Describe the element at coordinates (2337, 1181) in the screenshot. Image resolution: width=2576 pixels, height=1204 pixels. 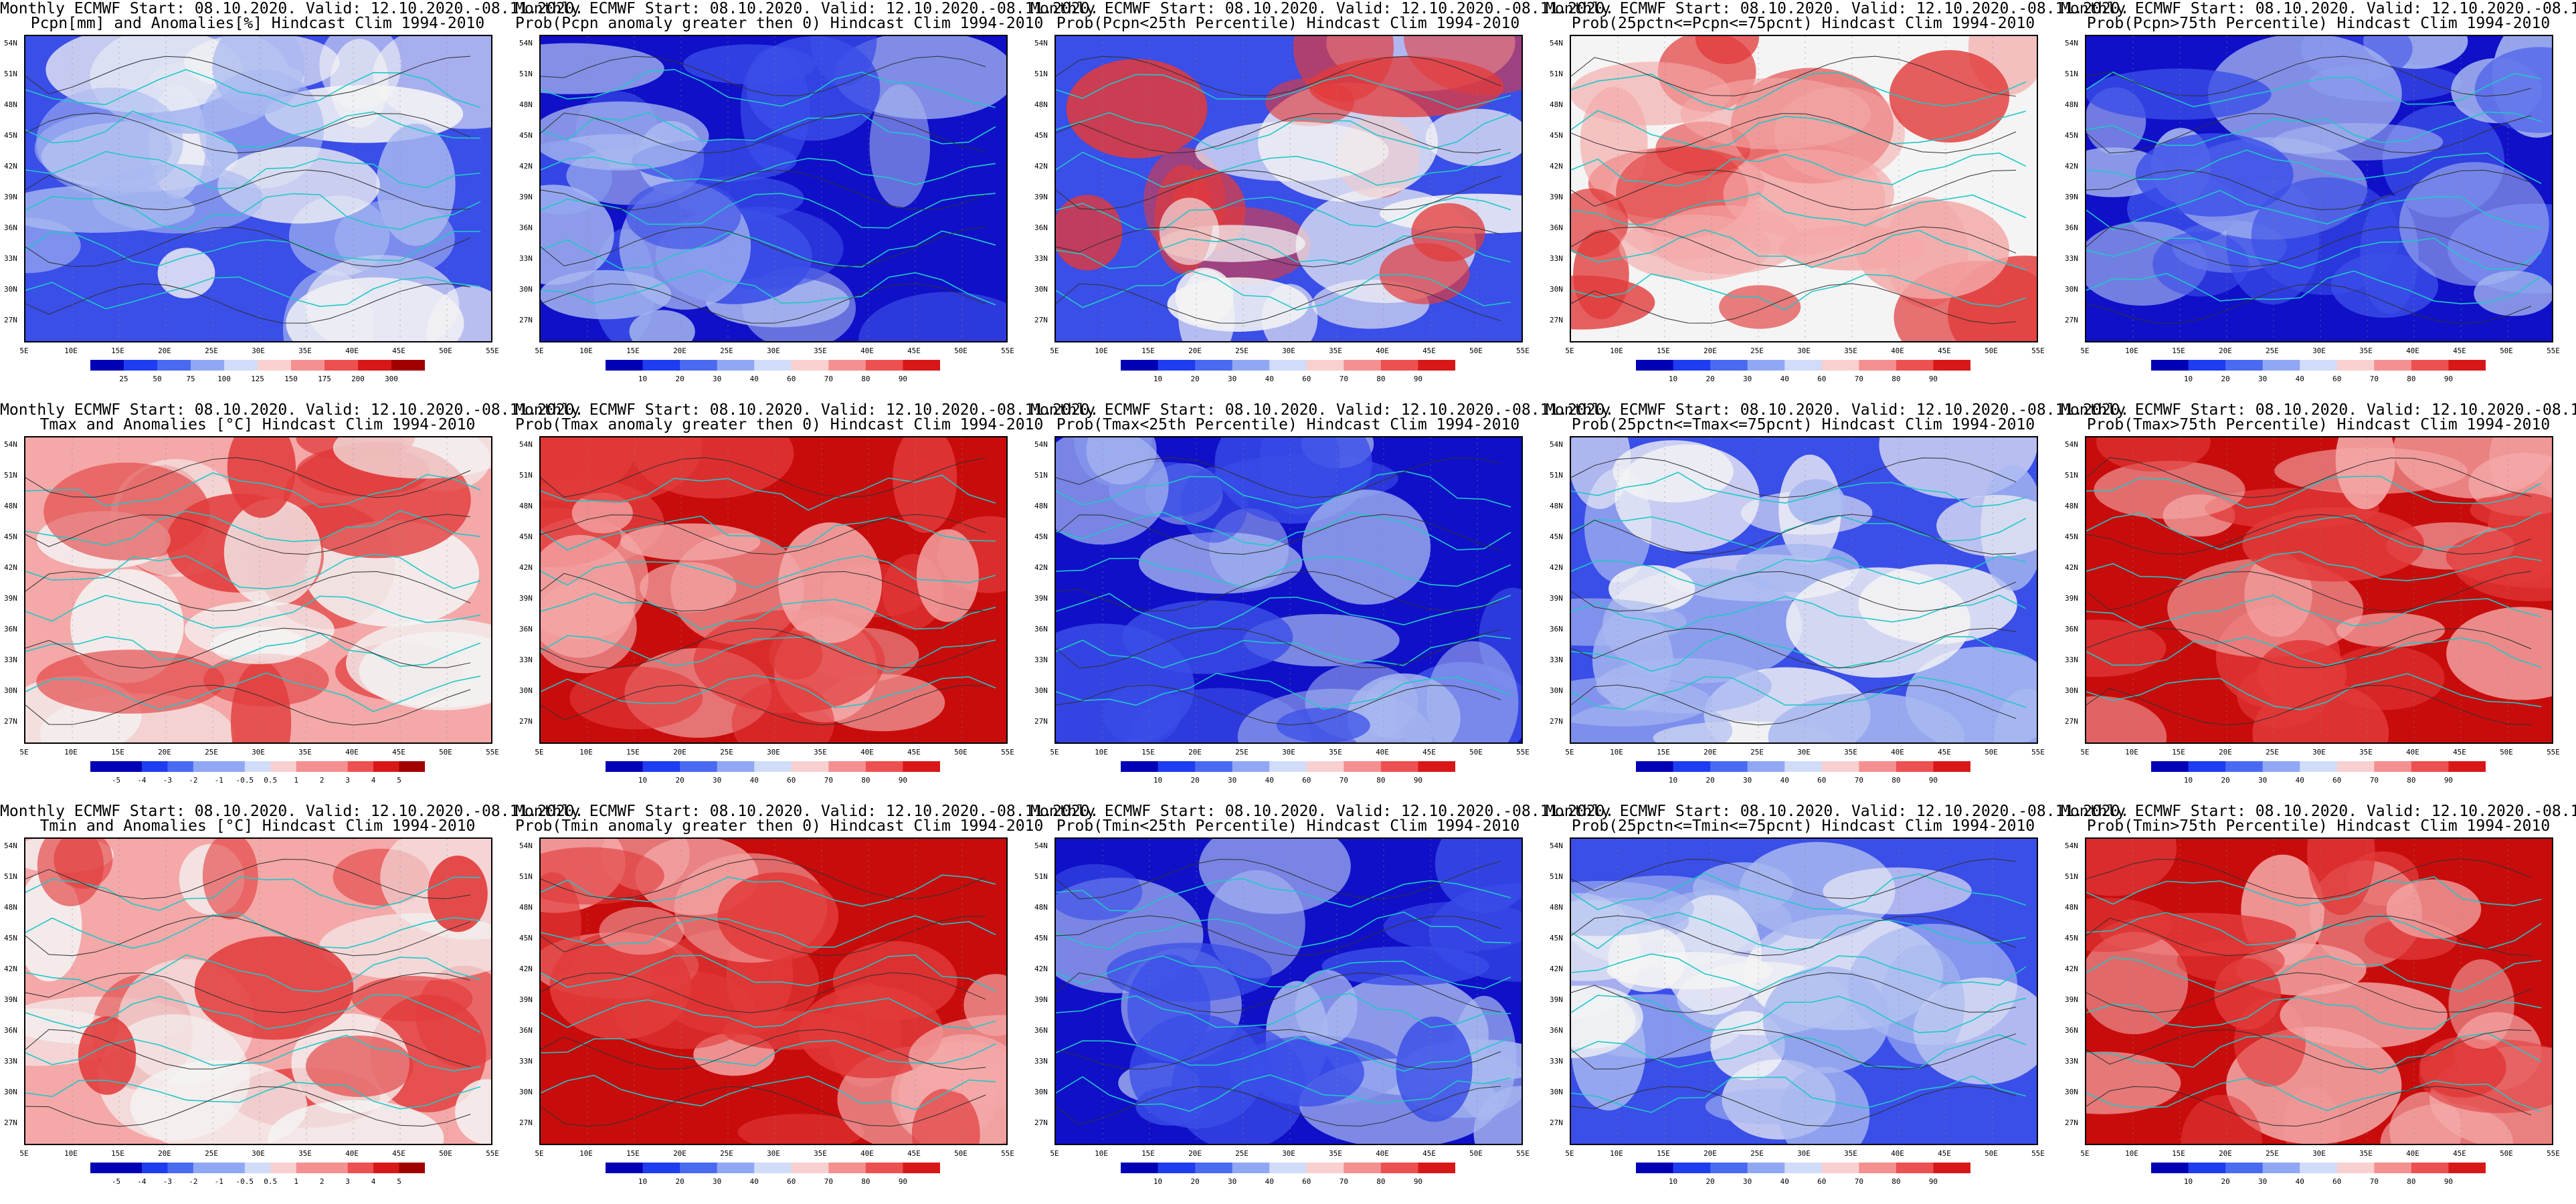
I see `colorbar-label: 60` at that location.